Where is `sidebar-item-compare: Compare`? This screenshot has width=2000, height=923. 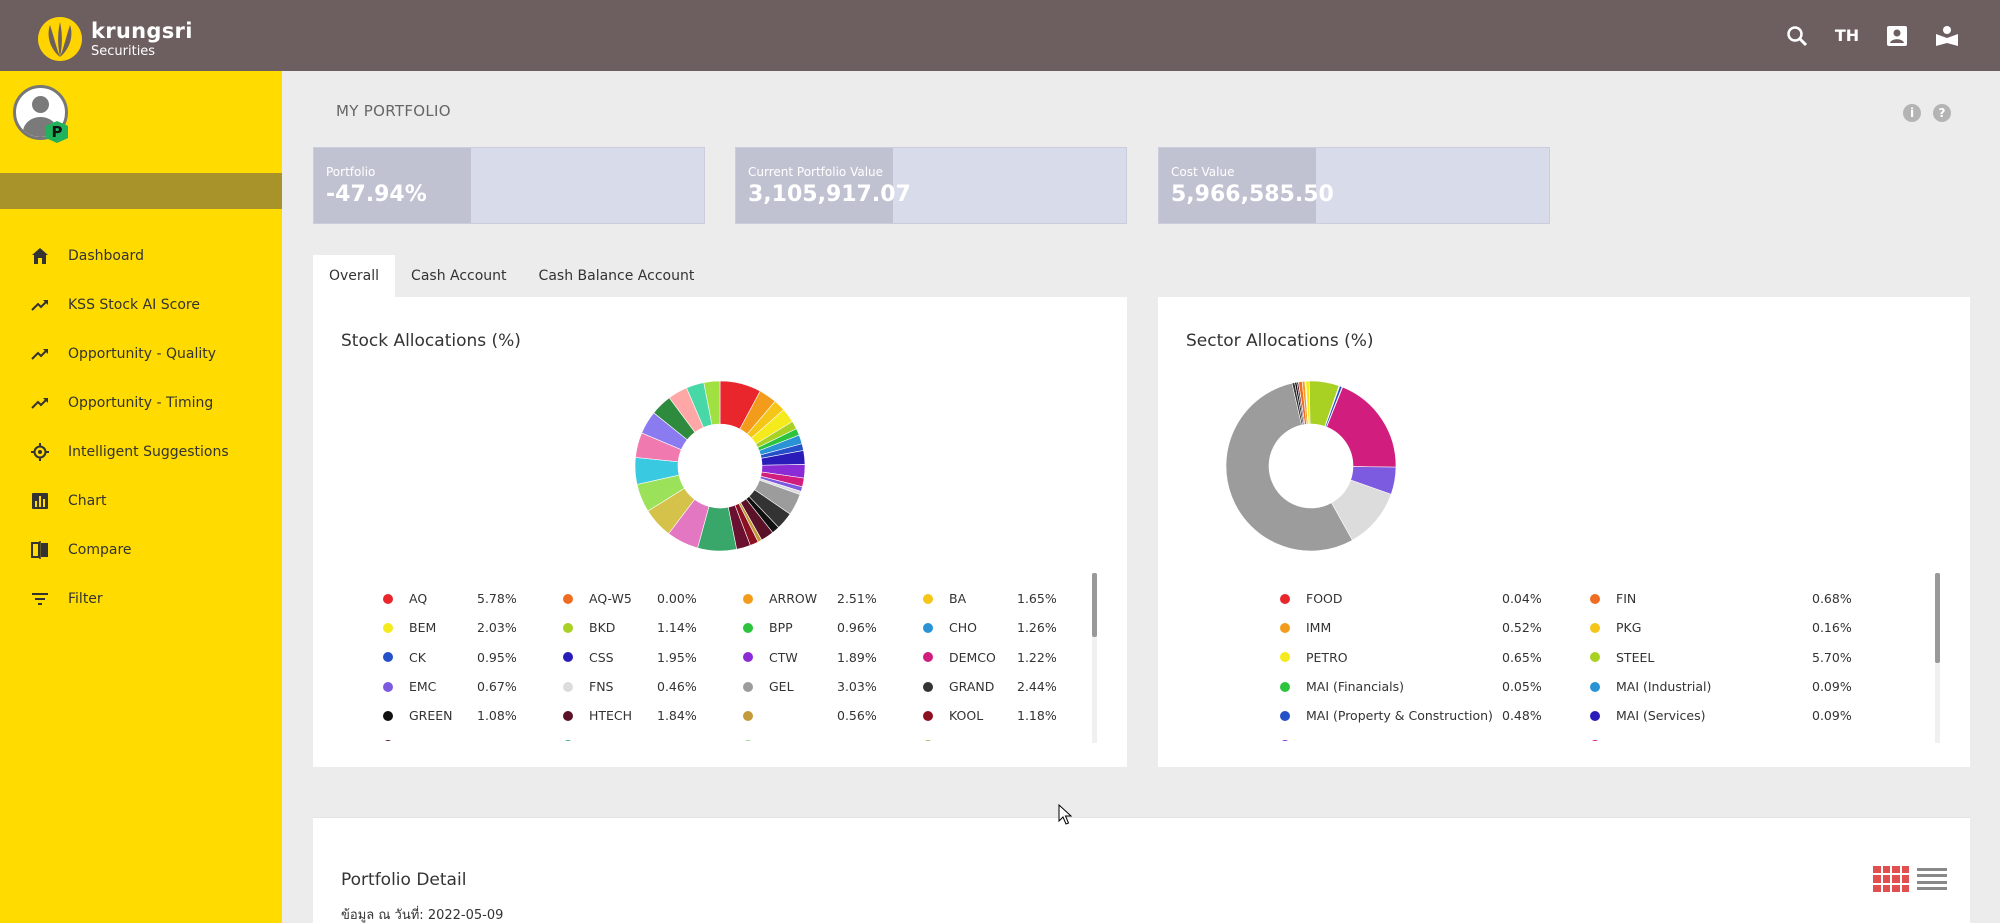
sidebar-item-compare: Compare is located at coordinates (141, 549).